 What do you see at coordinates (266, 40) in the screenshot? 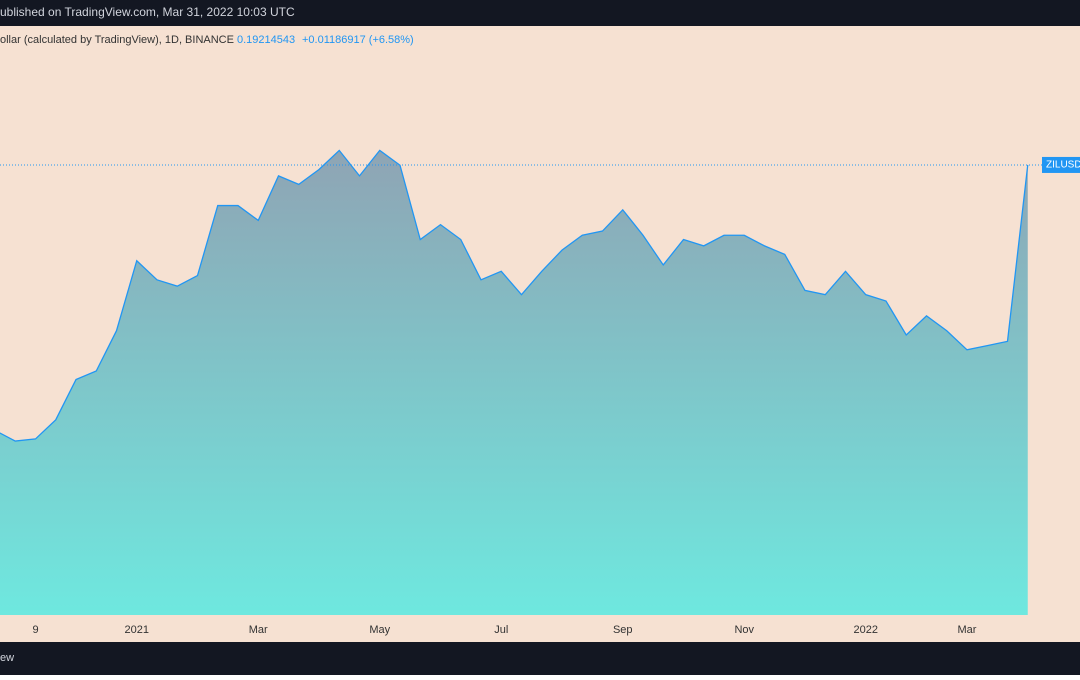
I see `legend-last: 0.19214543` at bounding box center [266, 40].